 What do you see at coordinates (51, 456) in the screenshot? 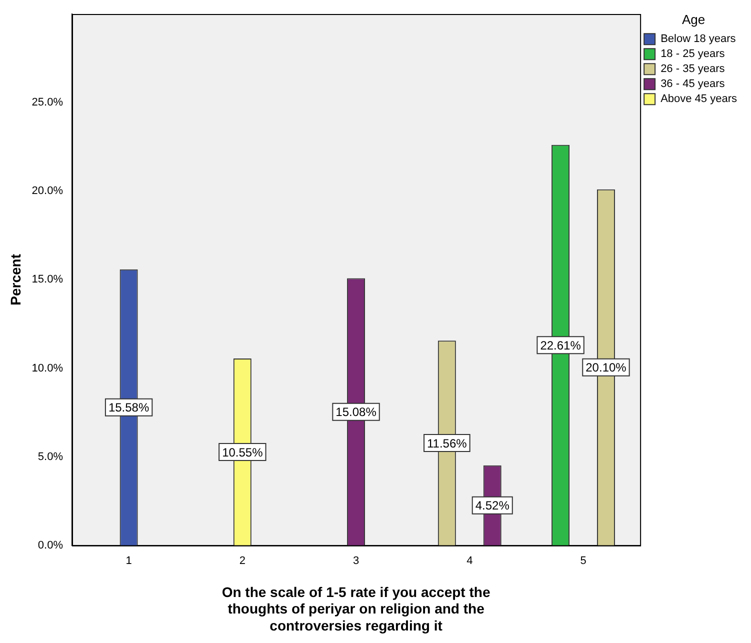
I see `y-tick-label: 5.0%` at bounding box center [51, 456].